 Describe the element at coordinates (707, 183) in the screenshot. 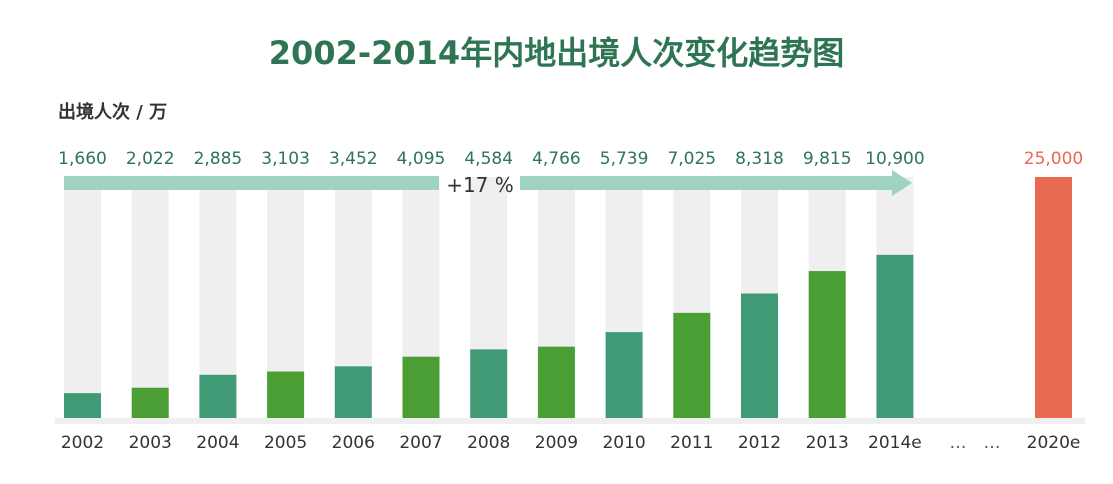

I see `arrow-shaft-right` at that location.